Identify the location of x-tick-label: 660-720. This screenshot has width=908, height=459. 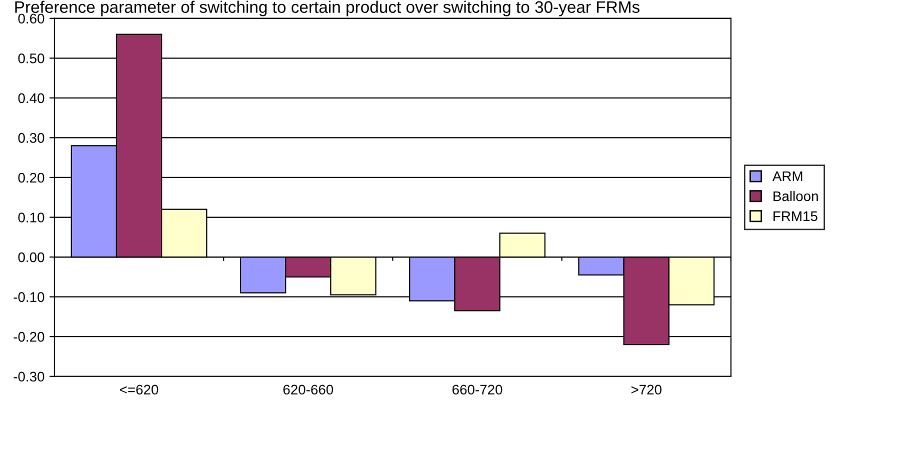
(477, 389).